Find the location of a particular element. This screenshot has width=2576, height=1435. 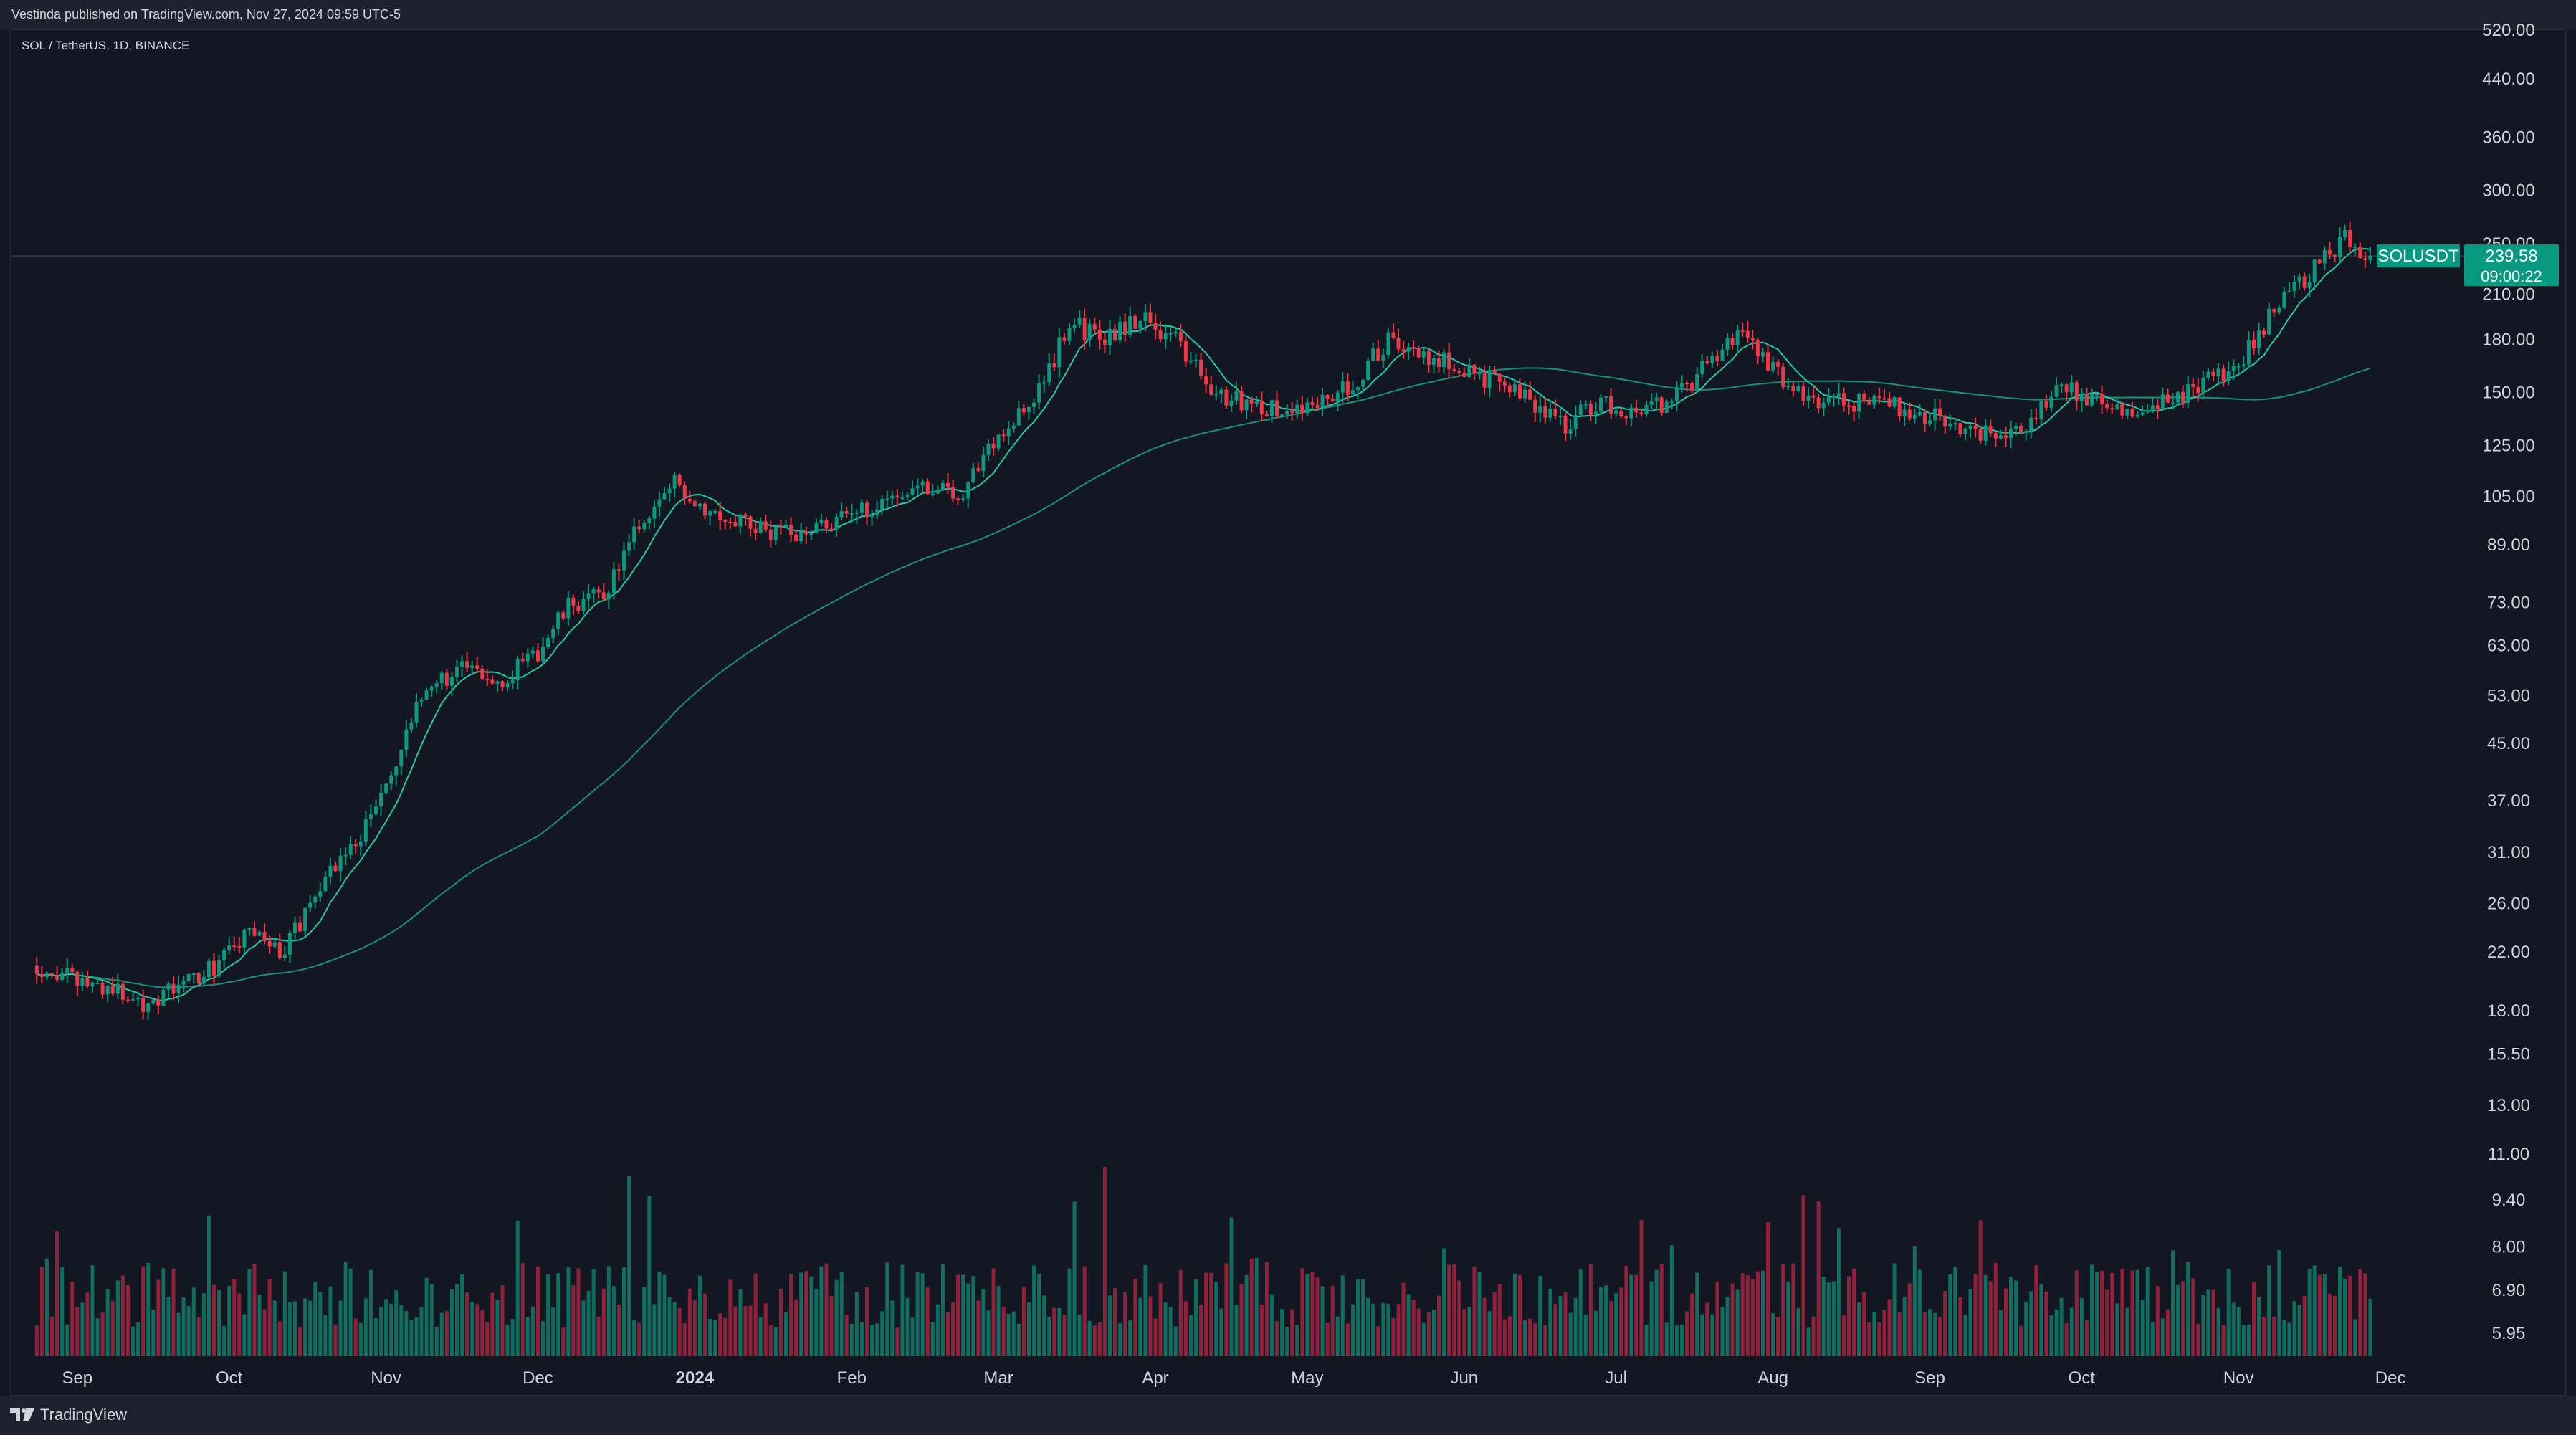

tradingview-logo-icon is located at coordinates (22, 1414).